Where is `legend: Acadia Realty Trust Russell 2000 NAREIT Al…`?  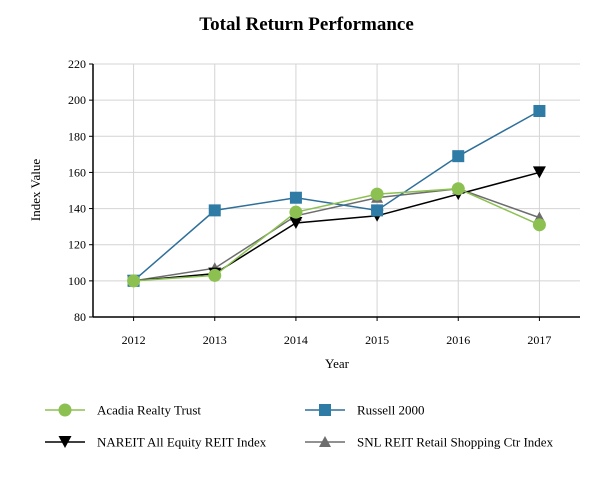 legend: Acadia Realty Trust Russell 2000 NAREIT Al… is located at coordinates (299, 426).